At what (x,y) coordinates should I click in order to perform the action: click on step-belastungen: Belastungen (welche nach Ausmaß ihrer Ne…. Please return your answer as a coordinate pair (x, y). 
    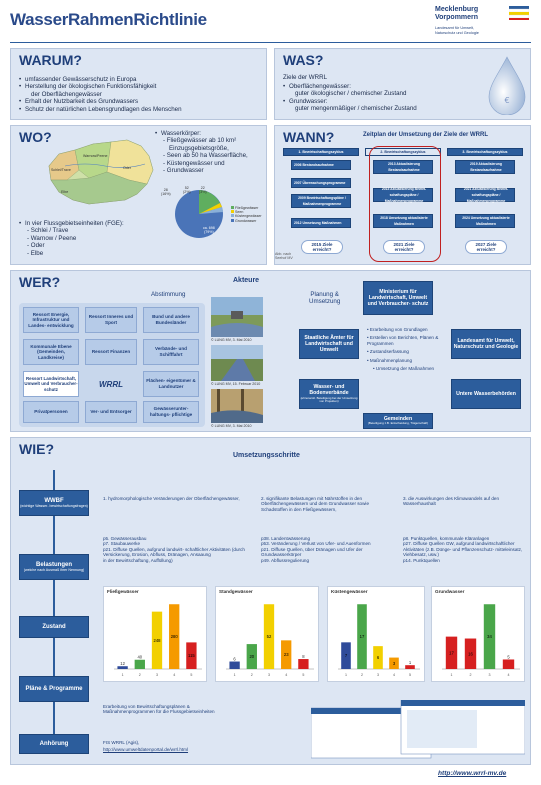
    Looking at the image, I should click on (54, 567).